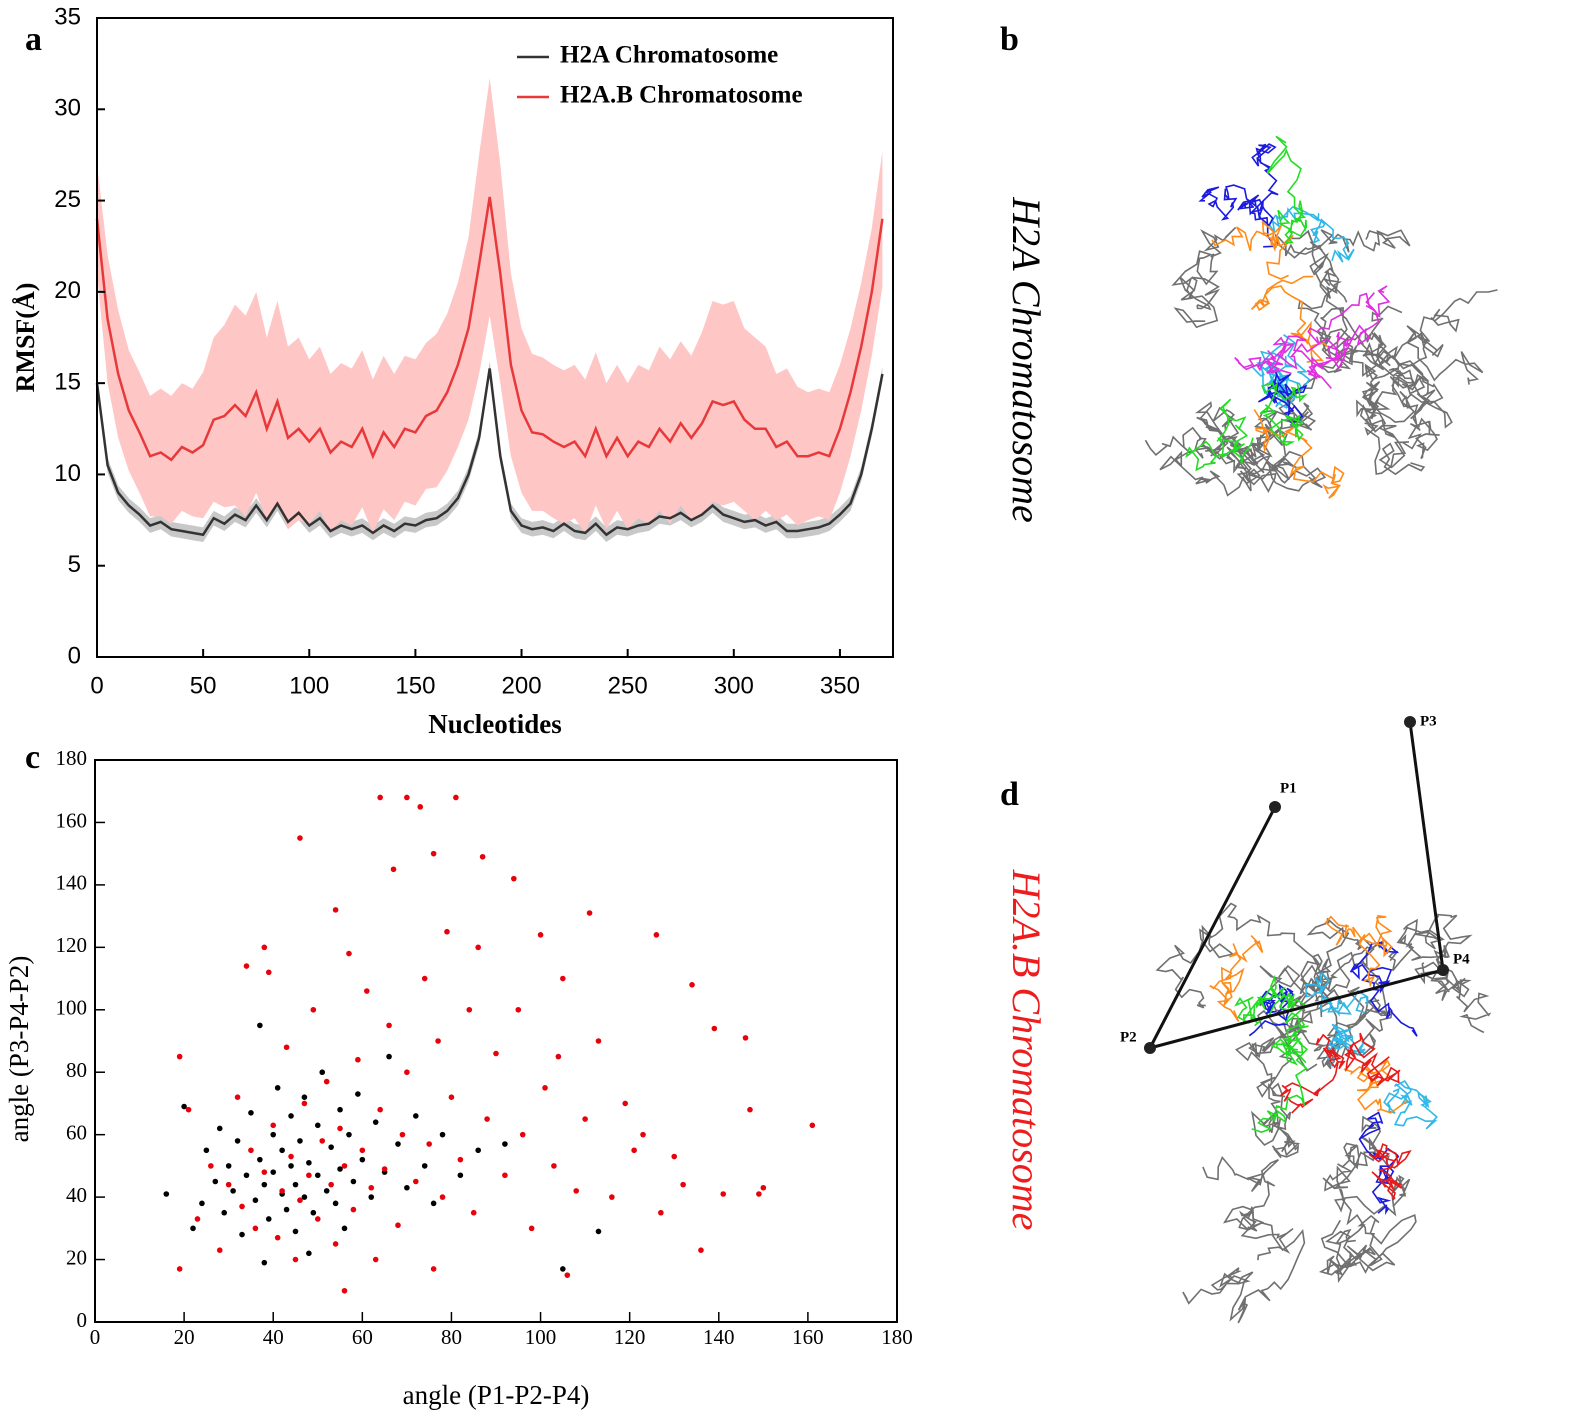 The width and height of the screenshot is (1593, 1412). I want to click on x-tick-label: 350, so click(840, 685).